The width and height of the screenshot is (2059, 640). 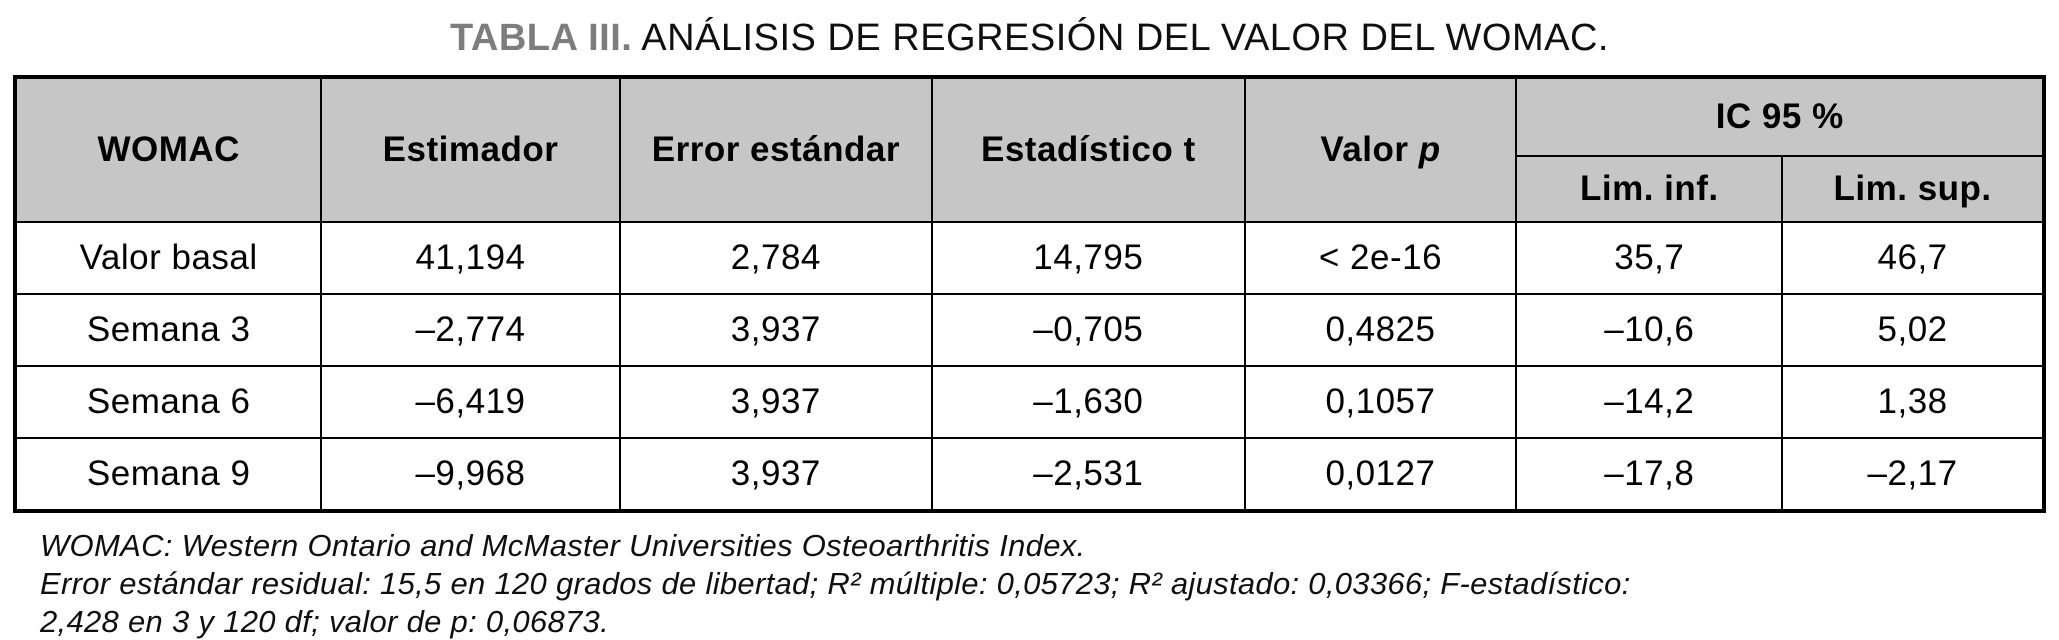 What do you see at coordinates (1088, 258) in the screenshot?
I see `cell-estadistico-t: 14,795` at bounding box center [1088, 258].